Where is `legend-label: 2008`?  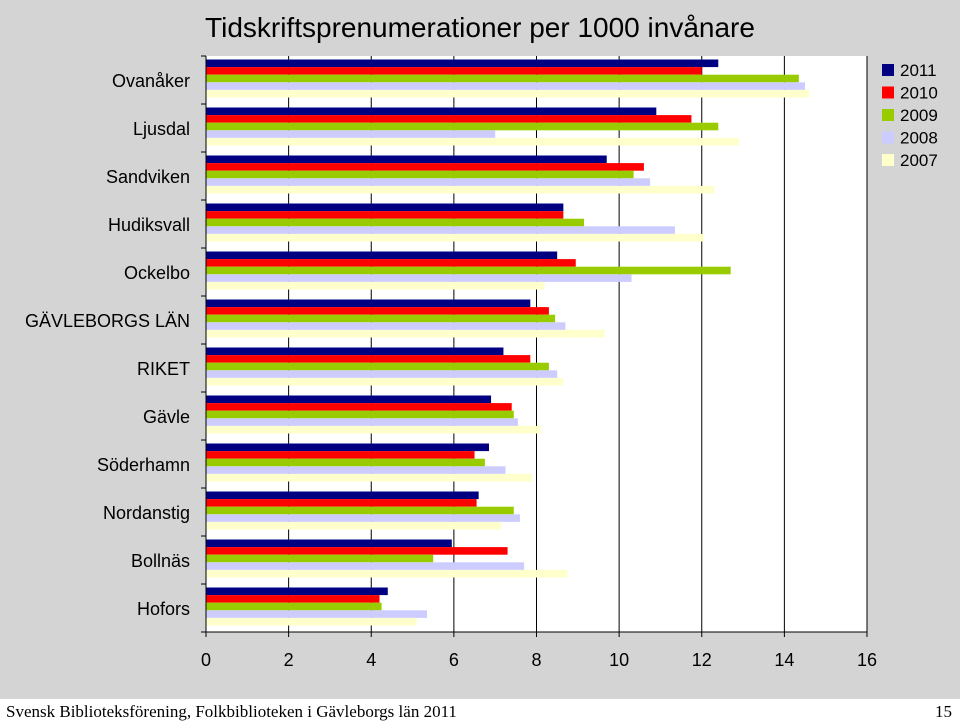 legend-label: 2008 is located at coordinates (919, 138).